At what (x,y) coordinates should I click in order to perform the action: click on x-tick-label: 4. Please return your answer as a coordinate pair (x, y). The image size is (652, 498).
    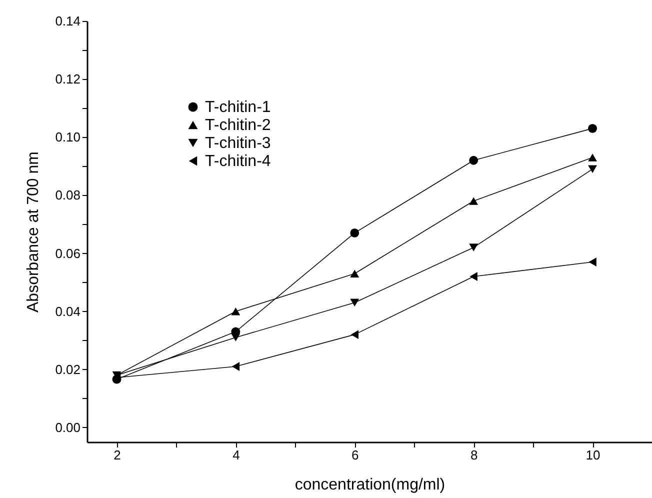
    Looking at the image, I should click on (236, 455).